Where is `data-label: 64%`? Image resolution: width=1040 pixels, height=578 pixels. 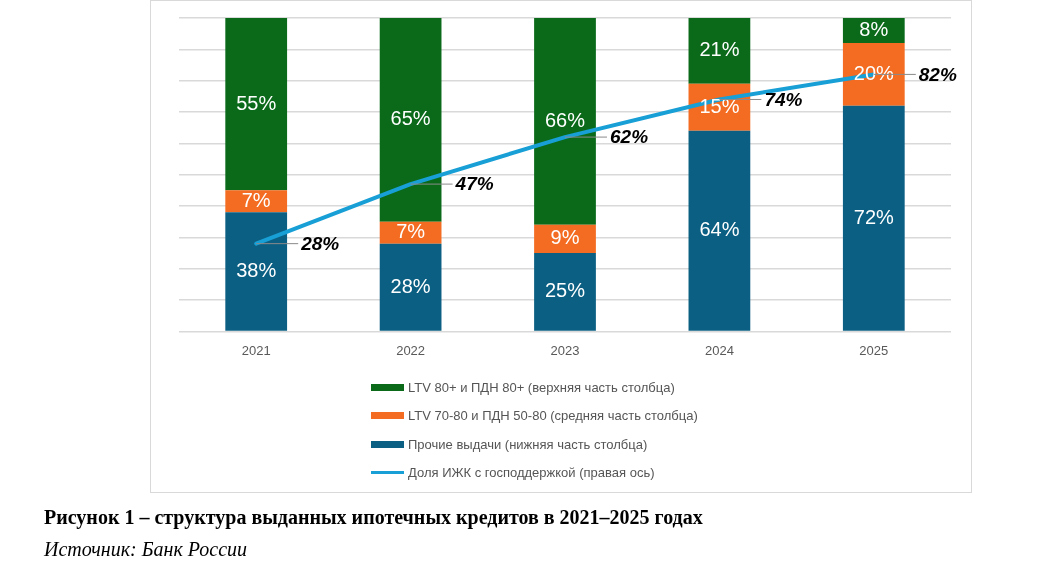 data-label: 64% is located at coordinates (719, 229).